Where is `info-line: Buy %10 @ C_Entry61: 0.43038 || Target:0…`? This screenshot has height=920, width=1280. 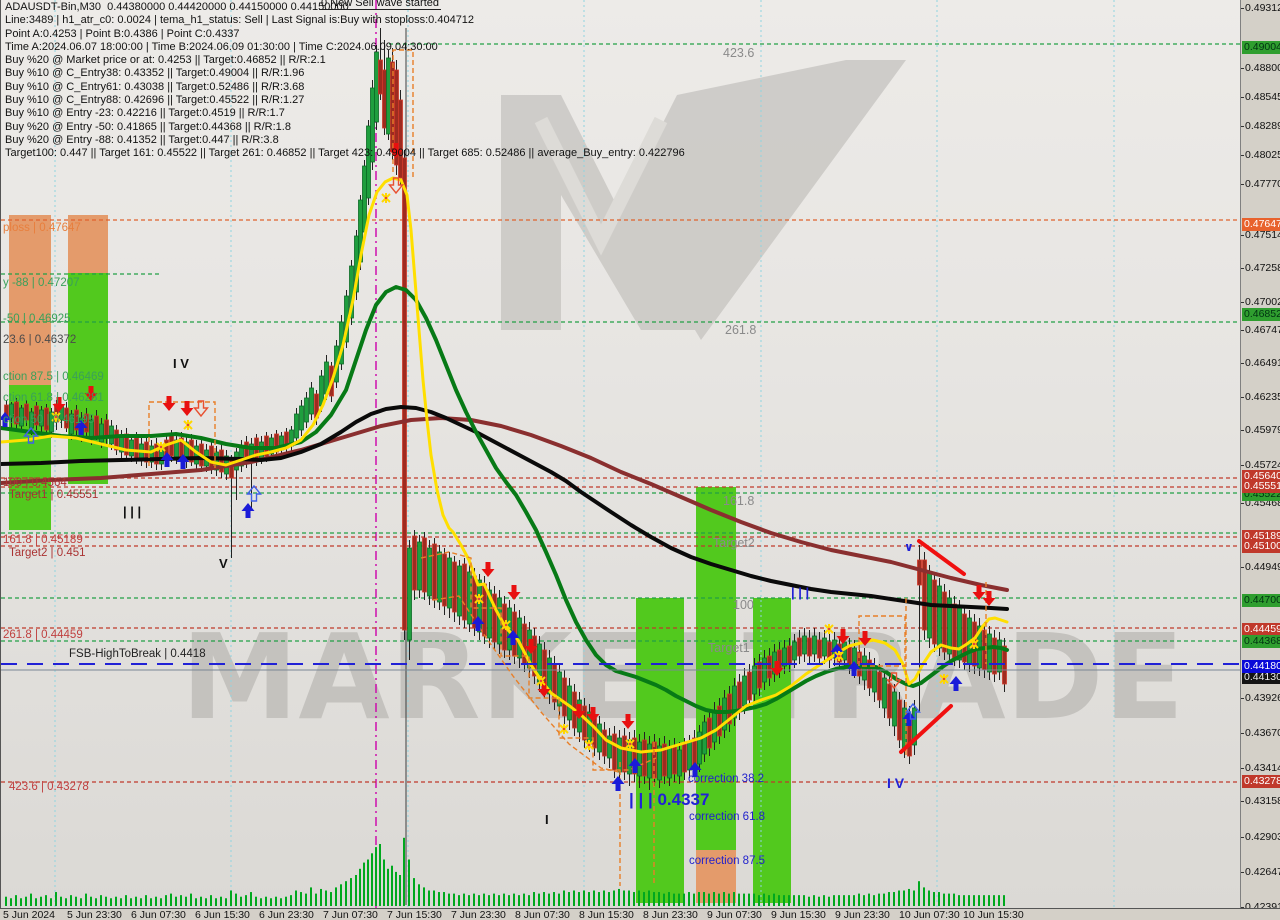
info-line: Buy %10 @ C_Entry61: 0.43038 || Target:0… is located at coordinates (155, 86).